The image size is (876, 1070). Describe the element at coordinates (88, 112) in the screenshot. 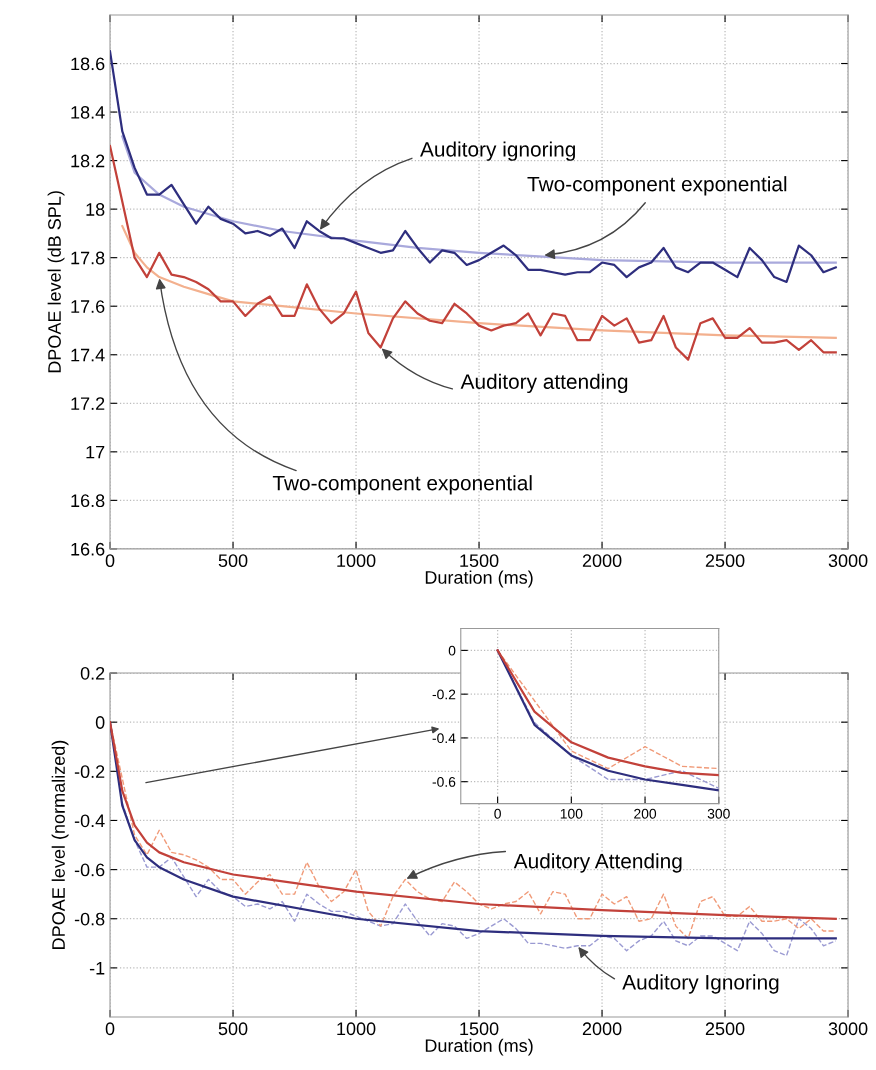

I see `y-tick-label: 18.4` at that location.